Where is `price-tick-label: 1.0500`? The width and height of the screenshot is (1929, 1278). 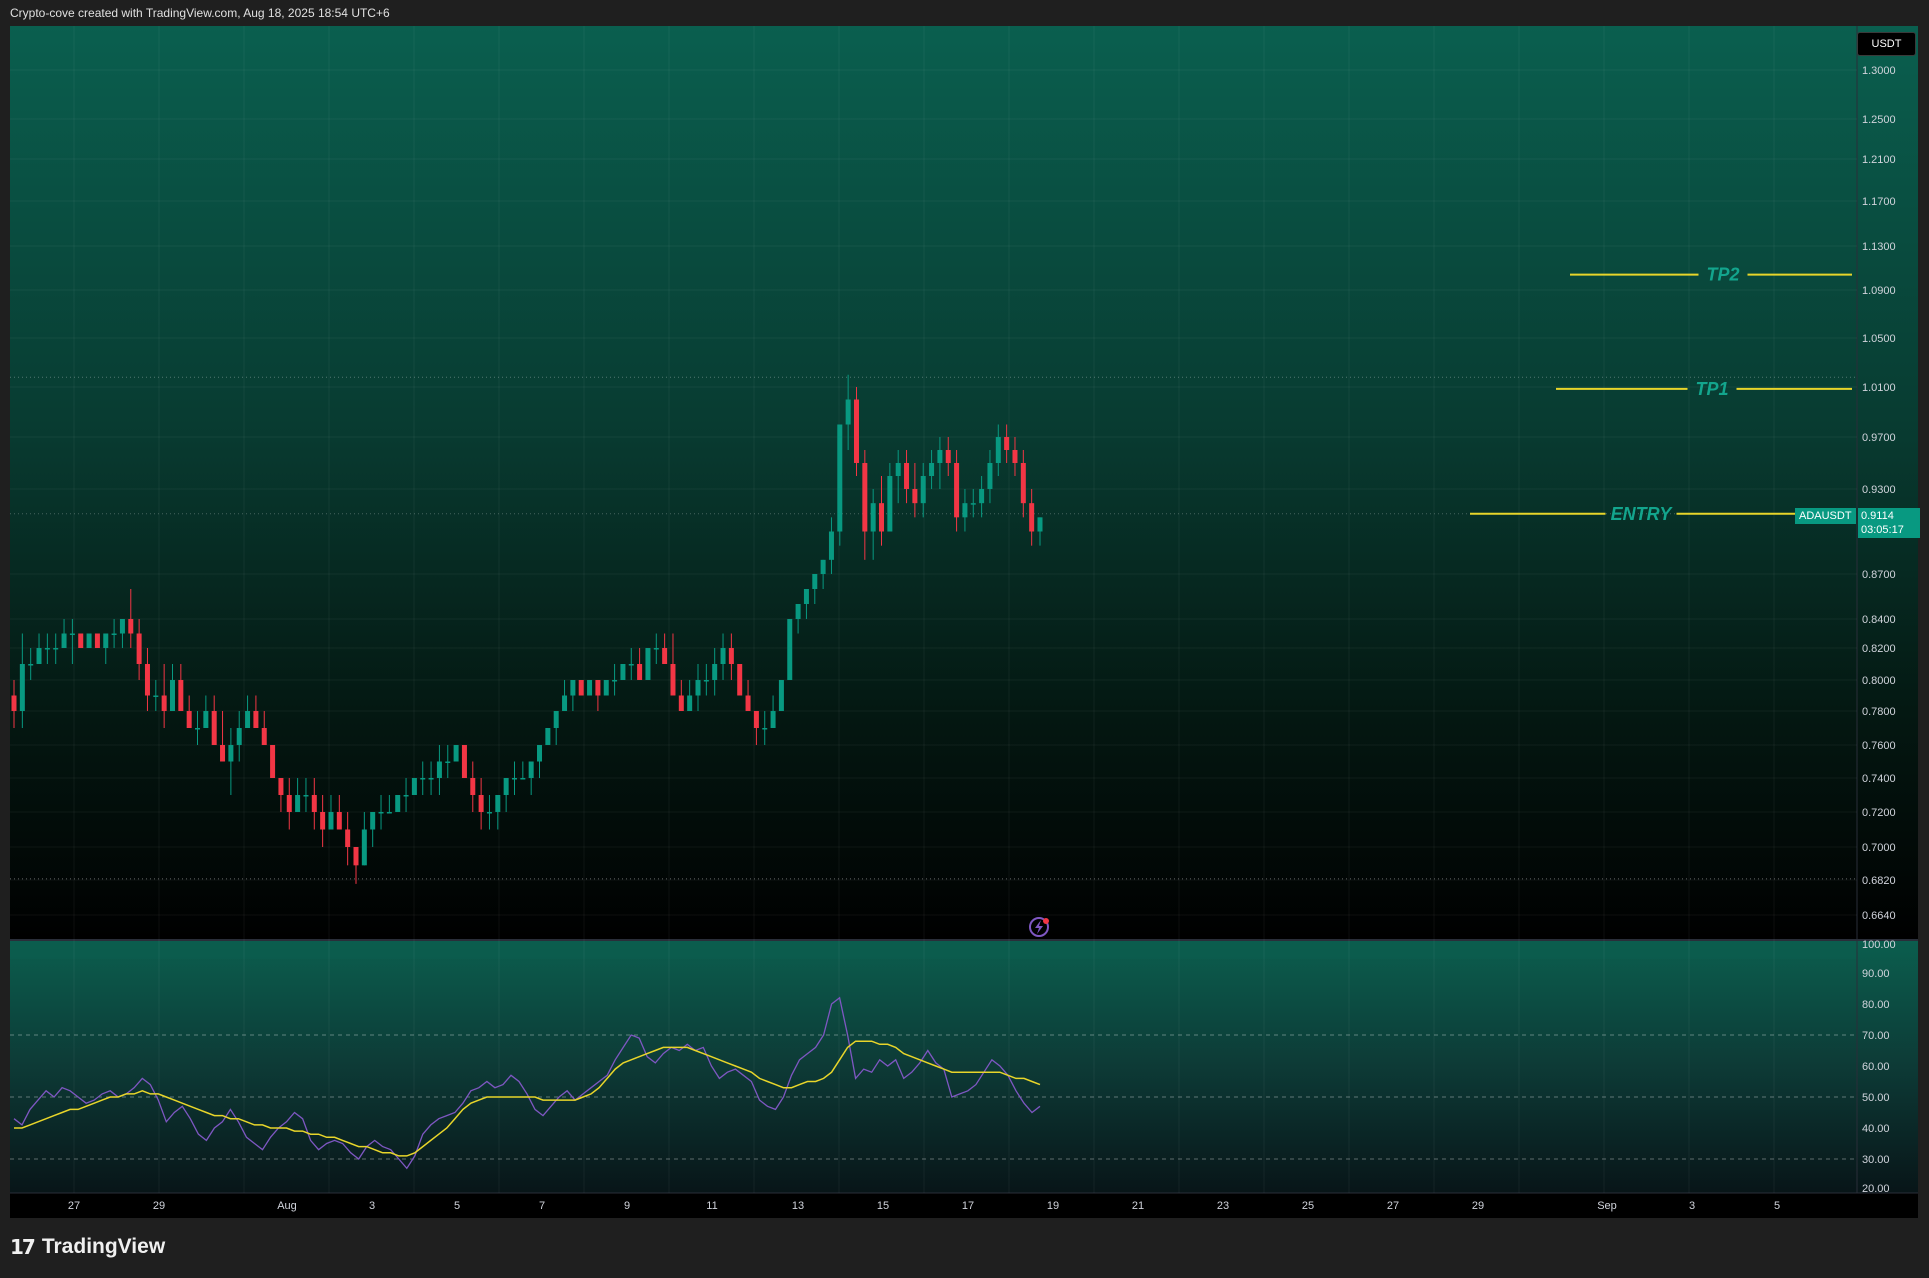
price-tick-label: 1.0500 is located at coordinates (1879, 339).